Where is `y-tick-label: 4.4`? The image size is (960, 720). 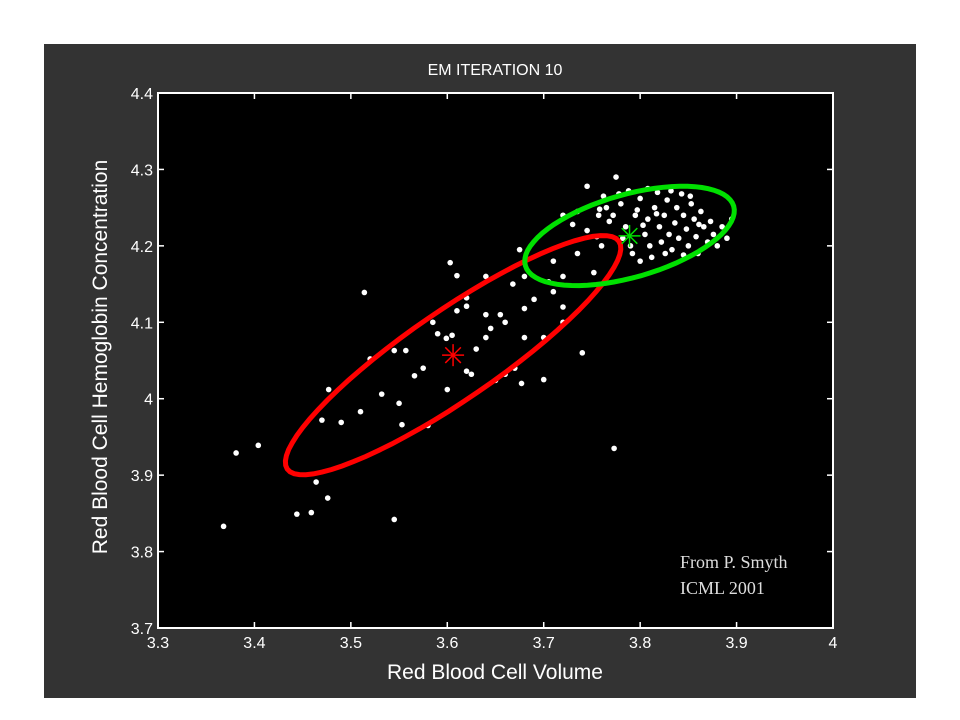
y-tick-label: 4.4 is located at coordinates (142, 94).